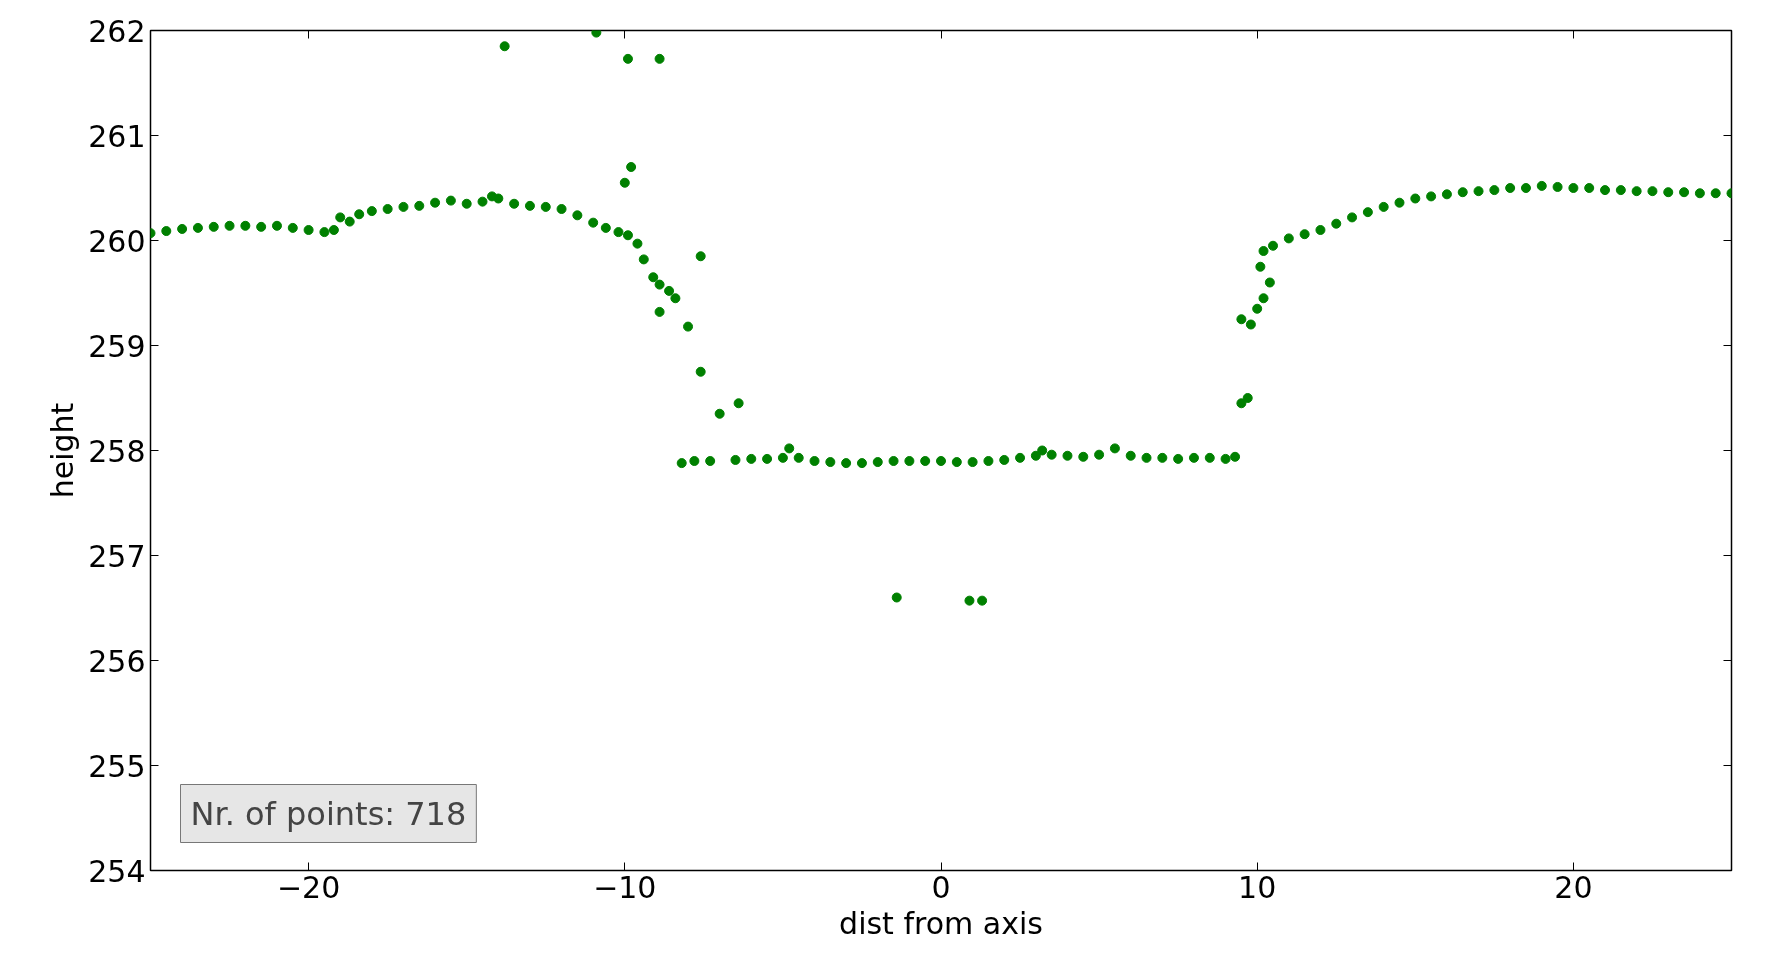 The height and width of the screenshot is (970, 1771). I want to click on y-tick-label: 255, so click(117, 766).